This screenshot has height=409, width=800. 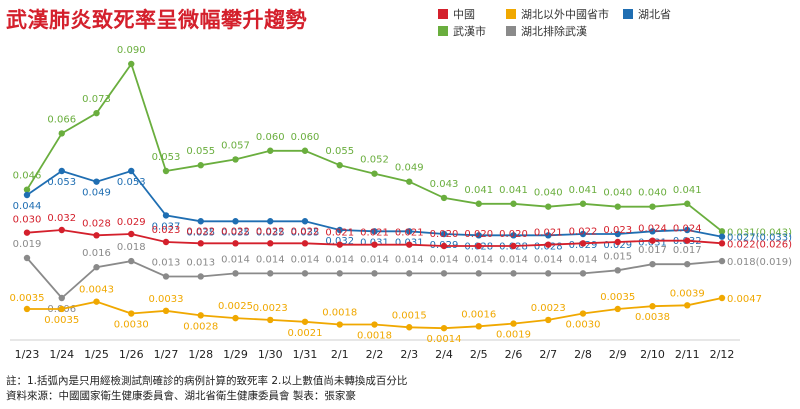 I want to click on data-label: 0.037, so click(x=166, y=226).